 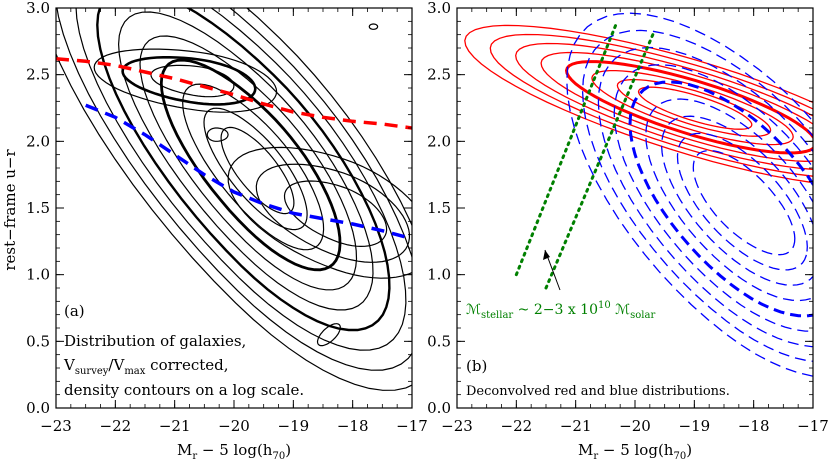 I want to click on annotation-line-3: density contours on a log scale., so click(x=184, y=390).